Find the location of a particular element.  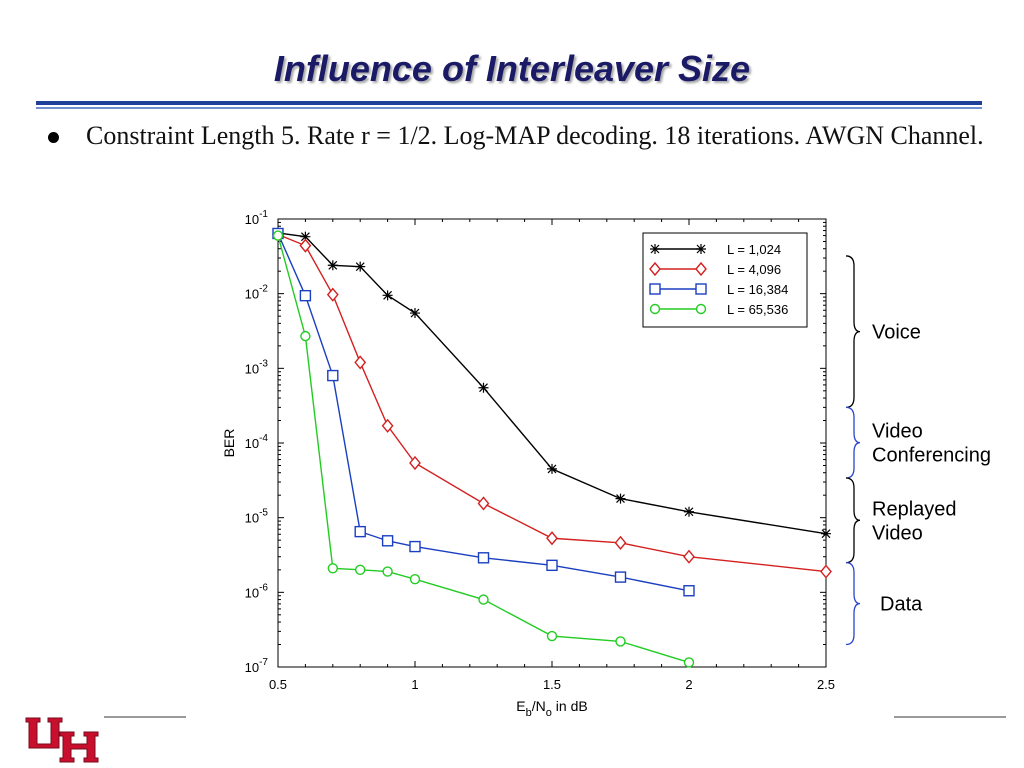

x-tick-label: 1 is located at coordinates (414, 684).